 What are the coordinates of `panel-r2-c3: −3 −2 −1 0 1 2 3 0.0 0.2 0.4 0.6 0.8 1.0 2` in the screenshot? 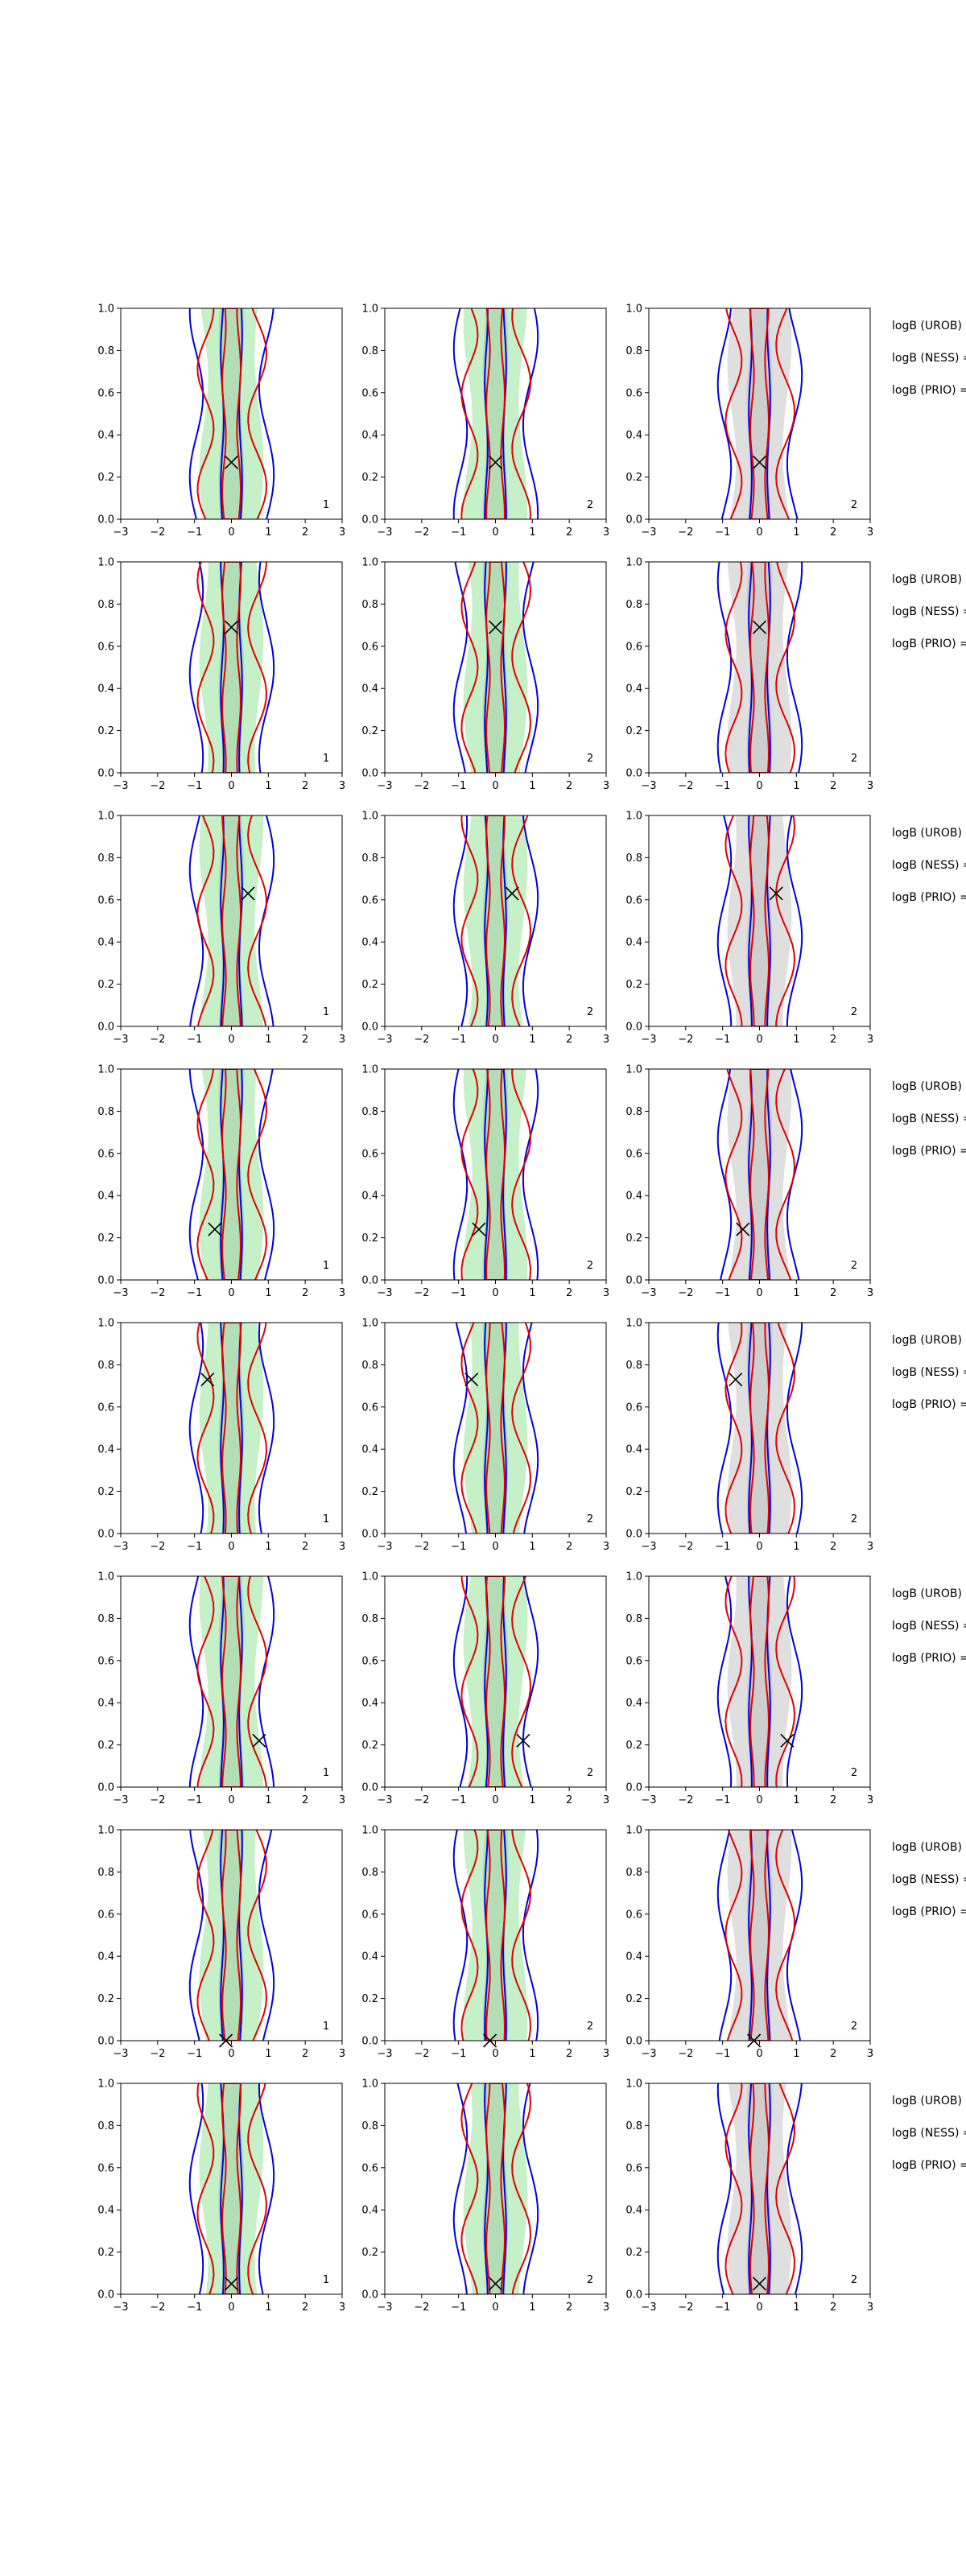 It's located at (749, 675).